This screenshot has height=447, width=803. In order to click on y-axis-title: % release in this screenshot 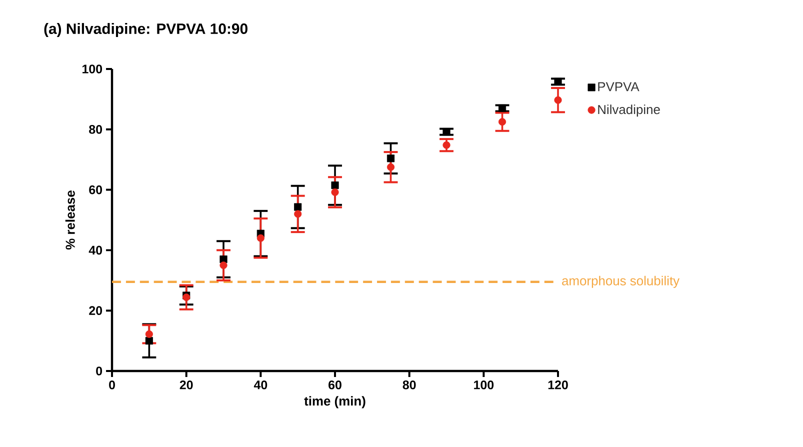, I will do `click(70, 220)`.